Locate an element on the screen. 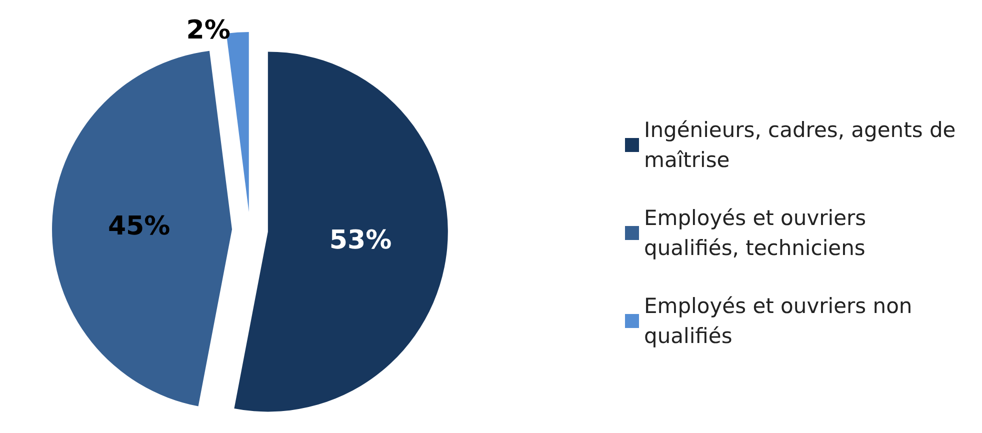  data-label: 2% is located at coordinates (208, 30).